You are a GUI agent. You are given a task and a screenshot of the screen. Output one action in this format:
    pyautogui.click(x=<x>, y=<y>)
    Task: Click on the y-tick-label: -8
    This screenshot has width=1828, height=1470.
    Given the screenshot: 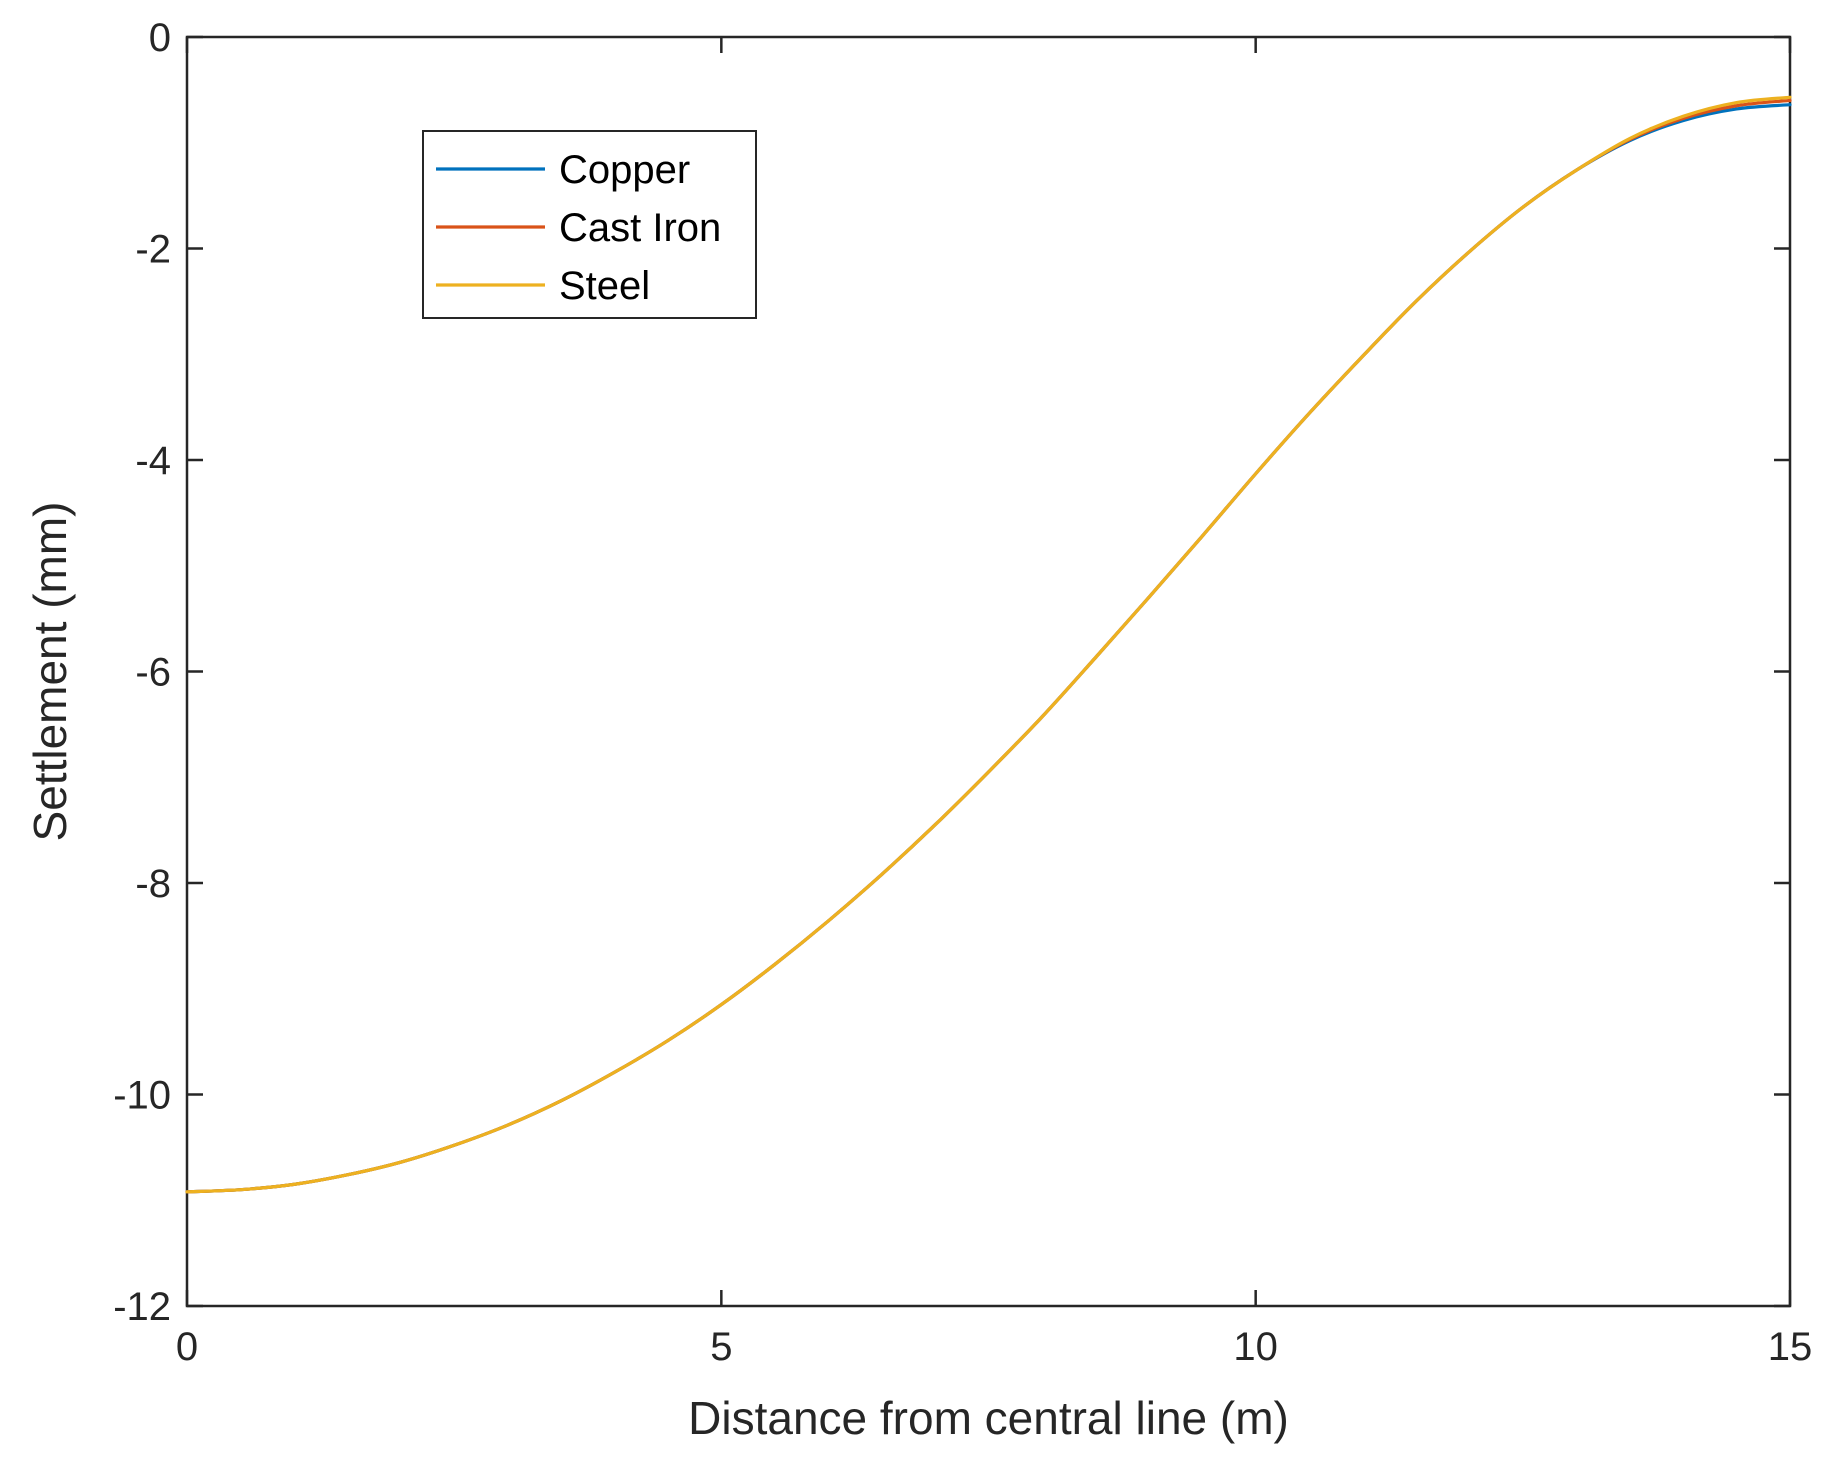 What is the action you would take?
    pyautogui.click(x=153, y=884)
    